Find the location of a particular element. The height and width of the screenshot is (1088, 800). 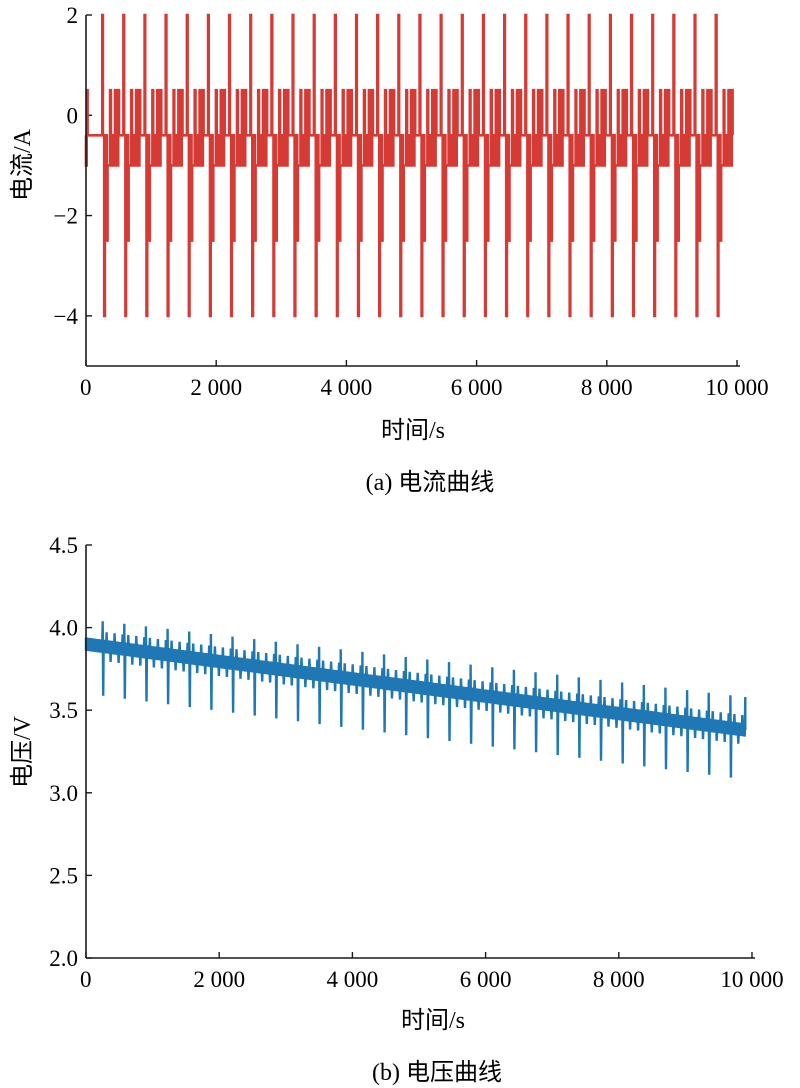

voltage-x-tick-labels: 0 2 000 4 000 6 000 8 000 10 000 is located at coordinates (432, 979).